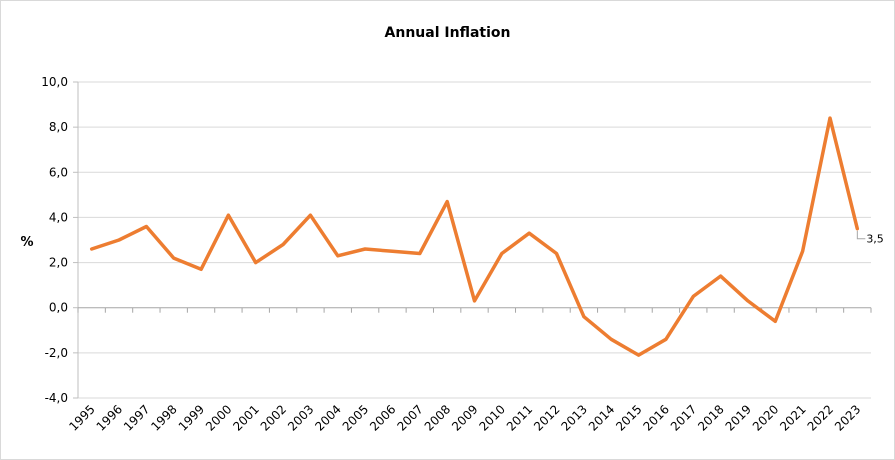 This screenshot has width=895, height=460. I want to click on x-tick-label: 2006, so click(382, 417).